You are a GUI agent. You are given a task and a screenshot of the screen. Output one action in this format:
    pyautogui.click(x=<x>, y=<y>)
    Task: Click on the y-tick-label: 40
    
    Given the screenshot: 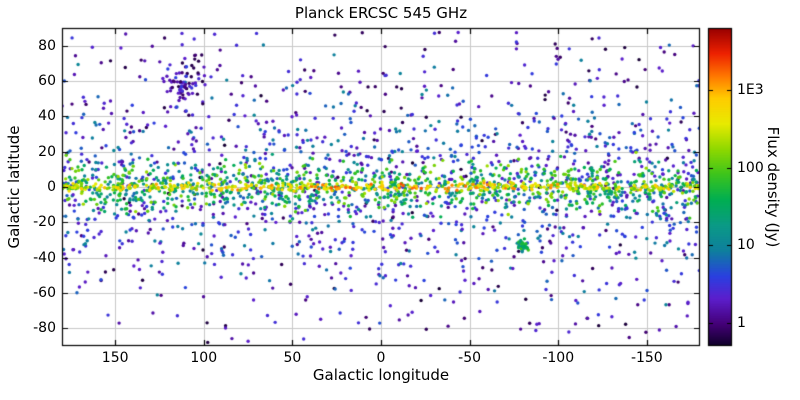 What is the action you would take?
    pyautogui.click(x=47, y=116)
    